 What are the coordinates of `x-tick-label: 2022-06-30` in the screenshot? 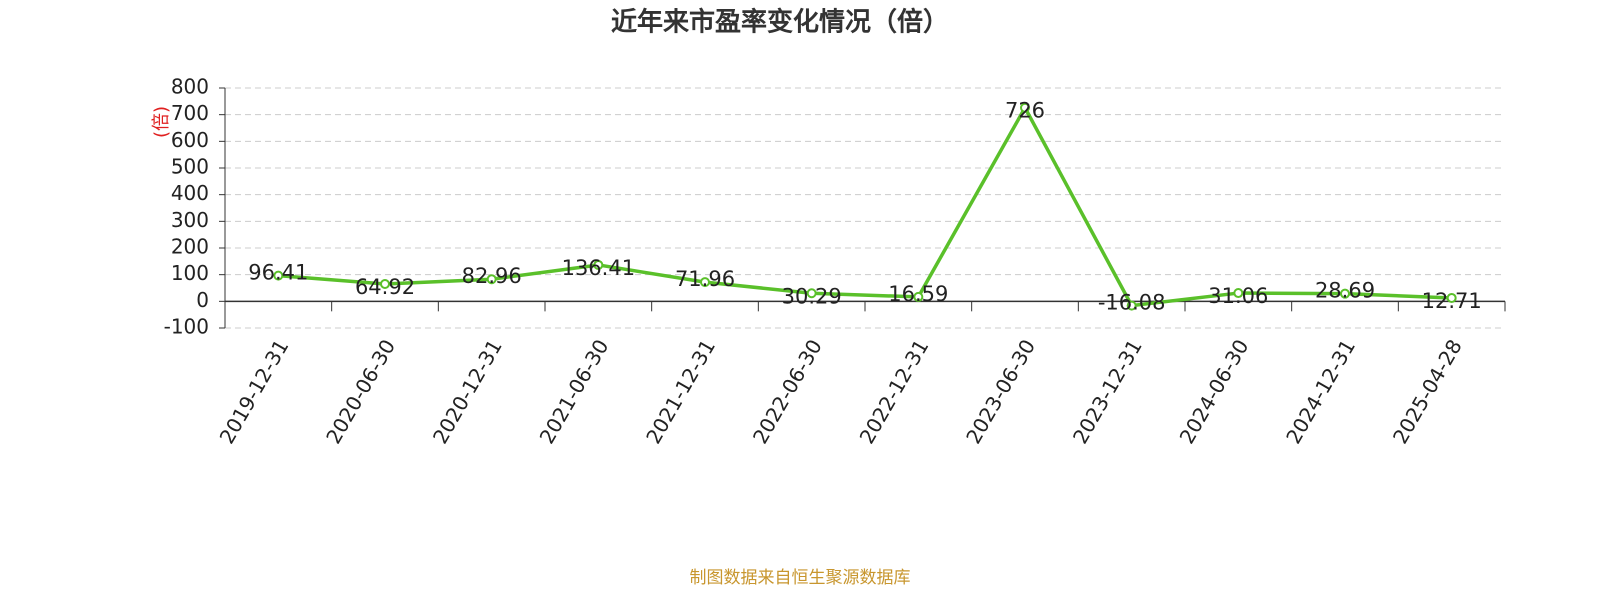 It's located at (787, 391).